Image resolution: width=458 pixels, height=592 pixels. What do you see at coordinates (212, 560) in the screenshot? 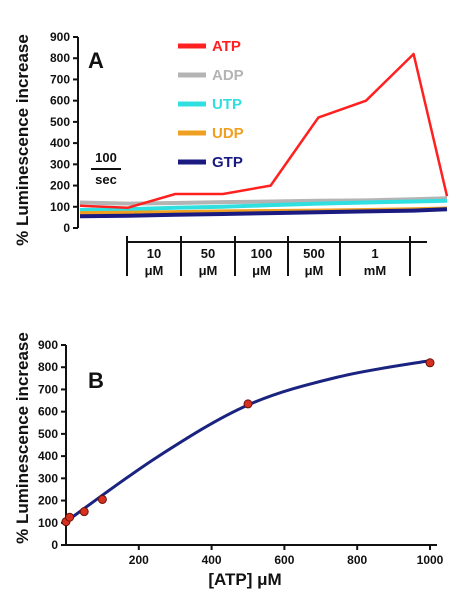
I see `panel-b-x-tick-label: 400` at bounding box center [212, 560].